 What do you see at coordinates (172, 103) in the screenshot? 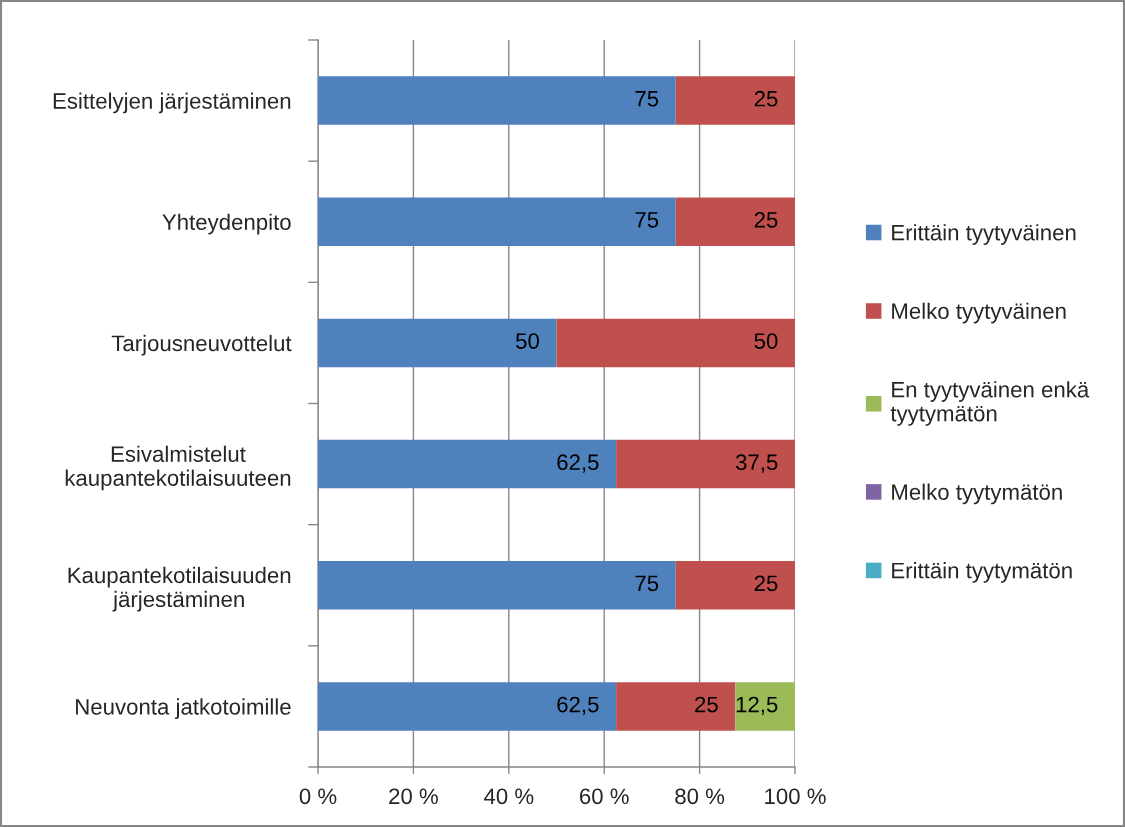
I see `y-tick-label: Esittelyjen järjestäminen` at bounding box center [172, 103].